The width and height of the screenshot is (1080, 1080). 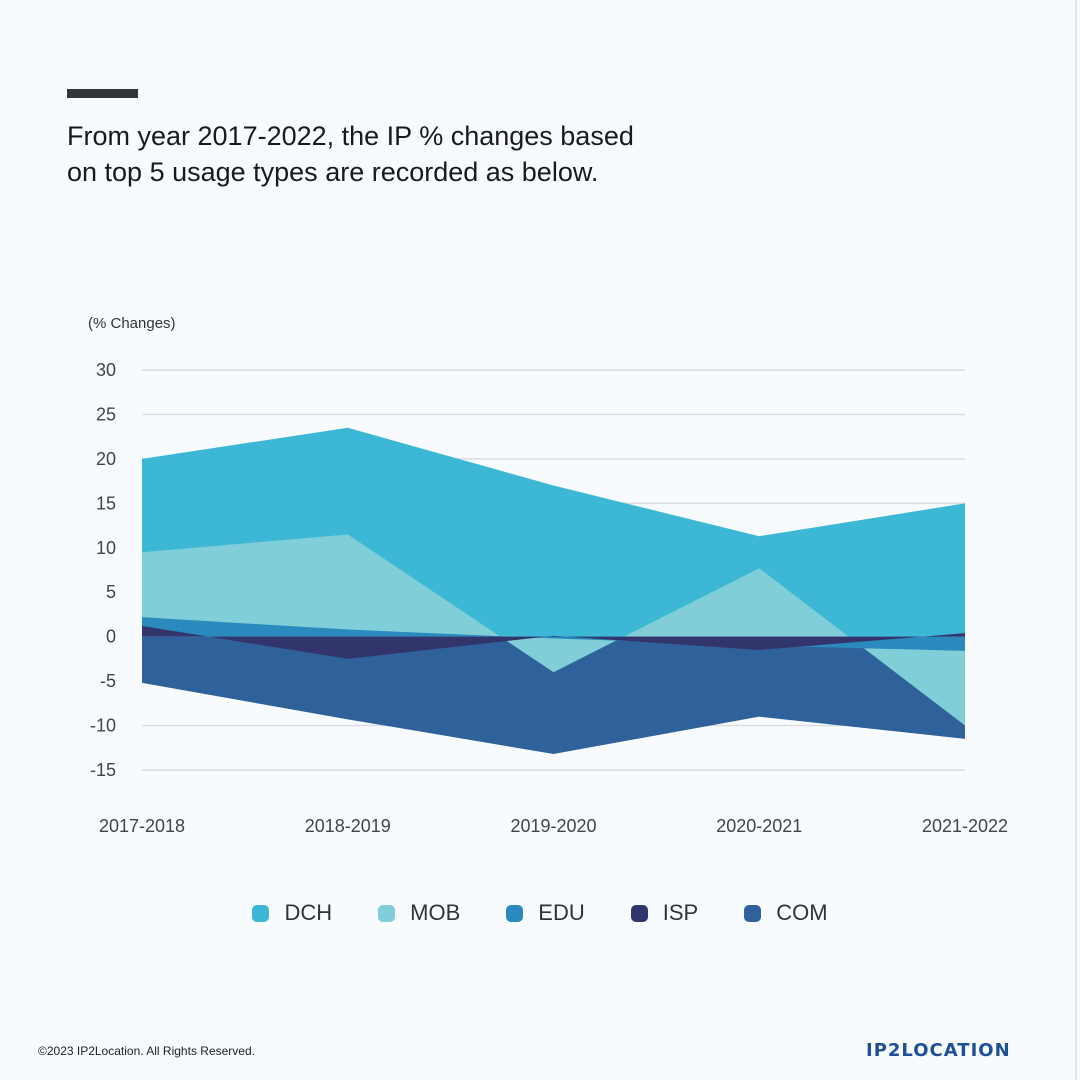 I want to click on x-tick-label: 2019-2020, so click(x=553, y=826).